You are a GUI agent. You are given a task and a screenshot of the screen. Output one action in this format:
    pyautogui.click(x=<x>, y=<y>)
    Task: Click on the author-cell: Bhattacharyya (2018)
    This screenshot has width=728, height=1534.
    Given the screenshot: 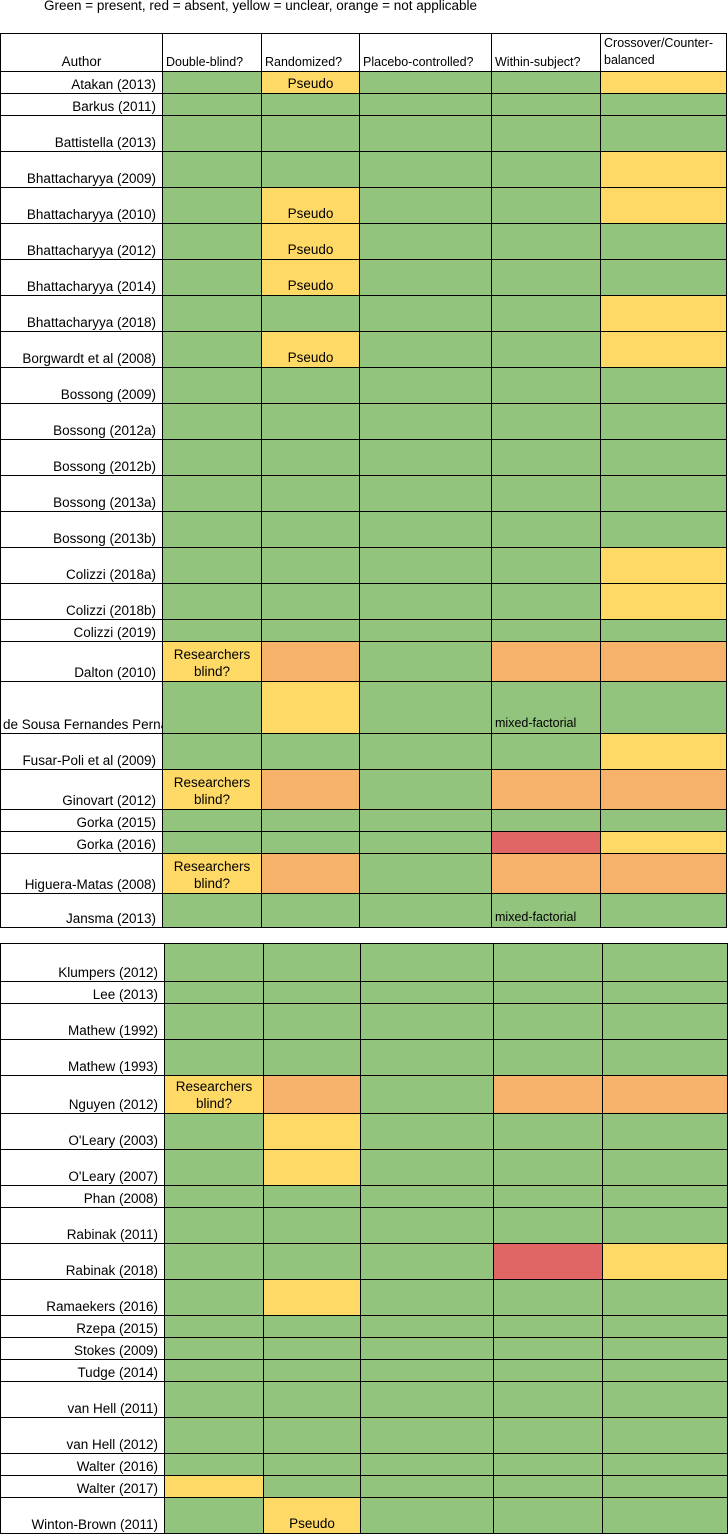 What is the action you would take?
    pyautogui.click(x=81, y=313)
    